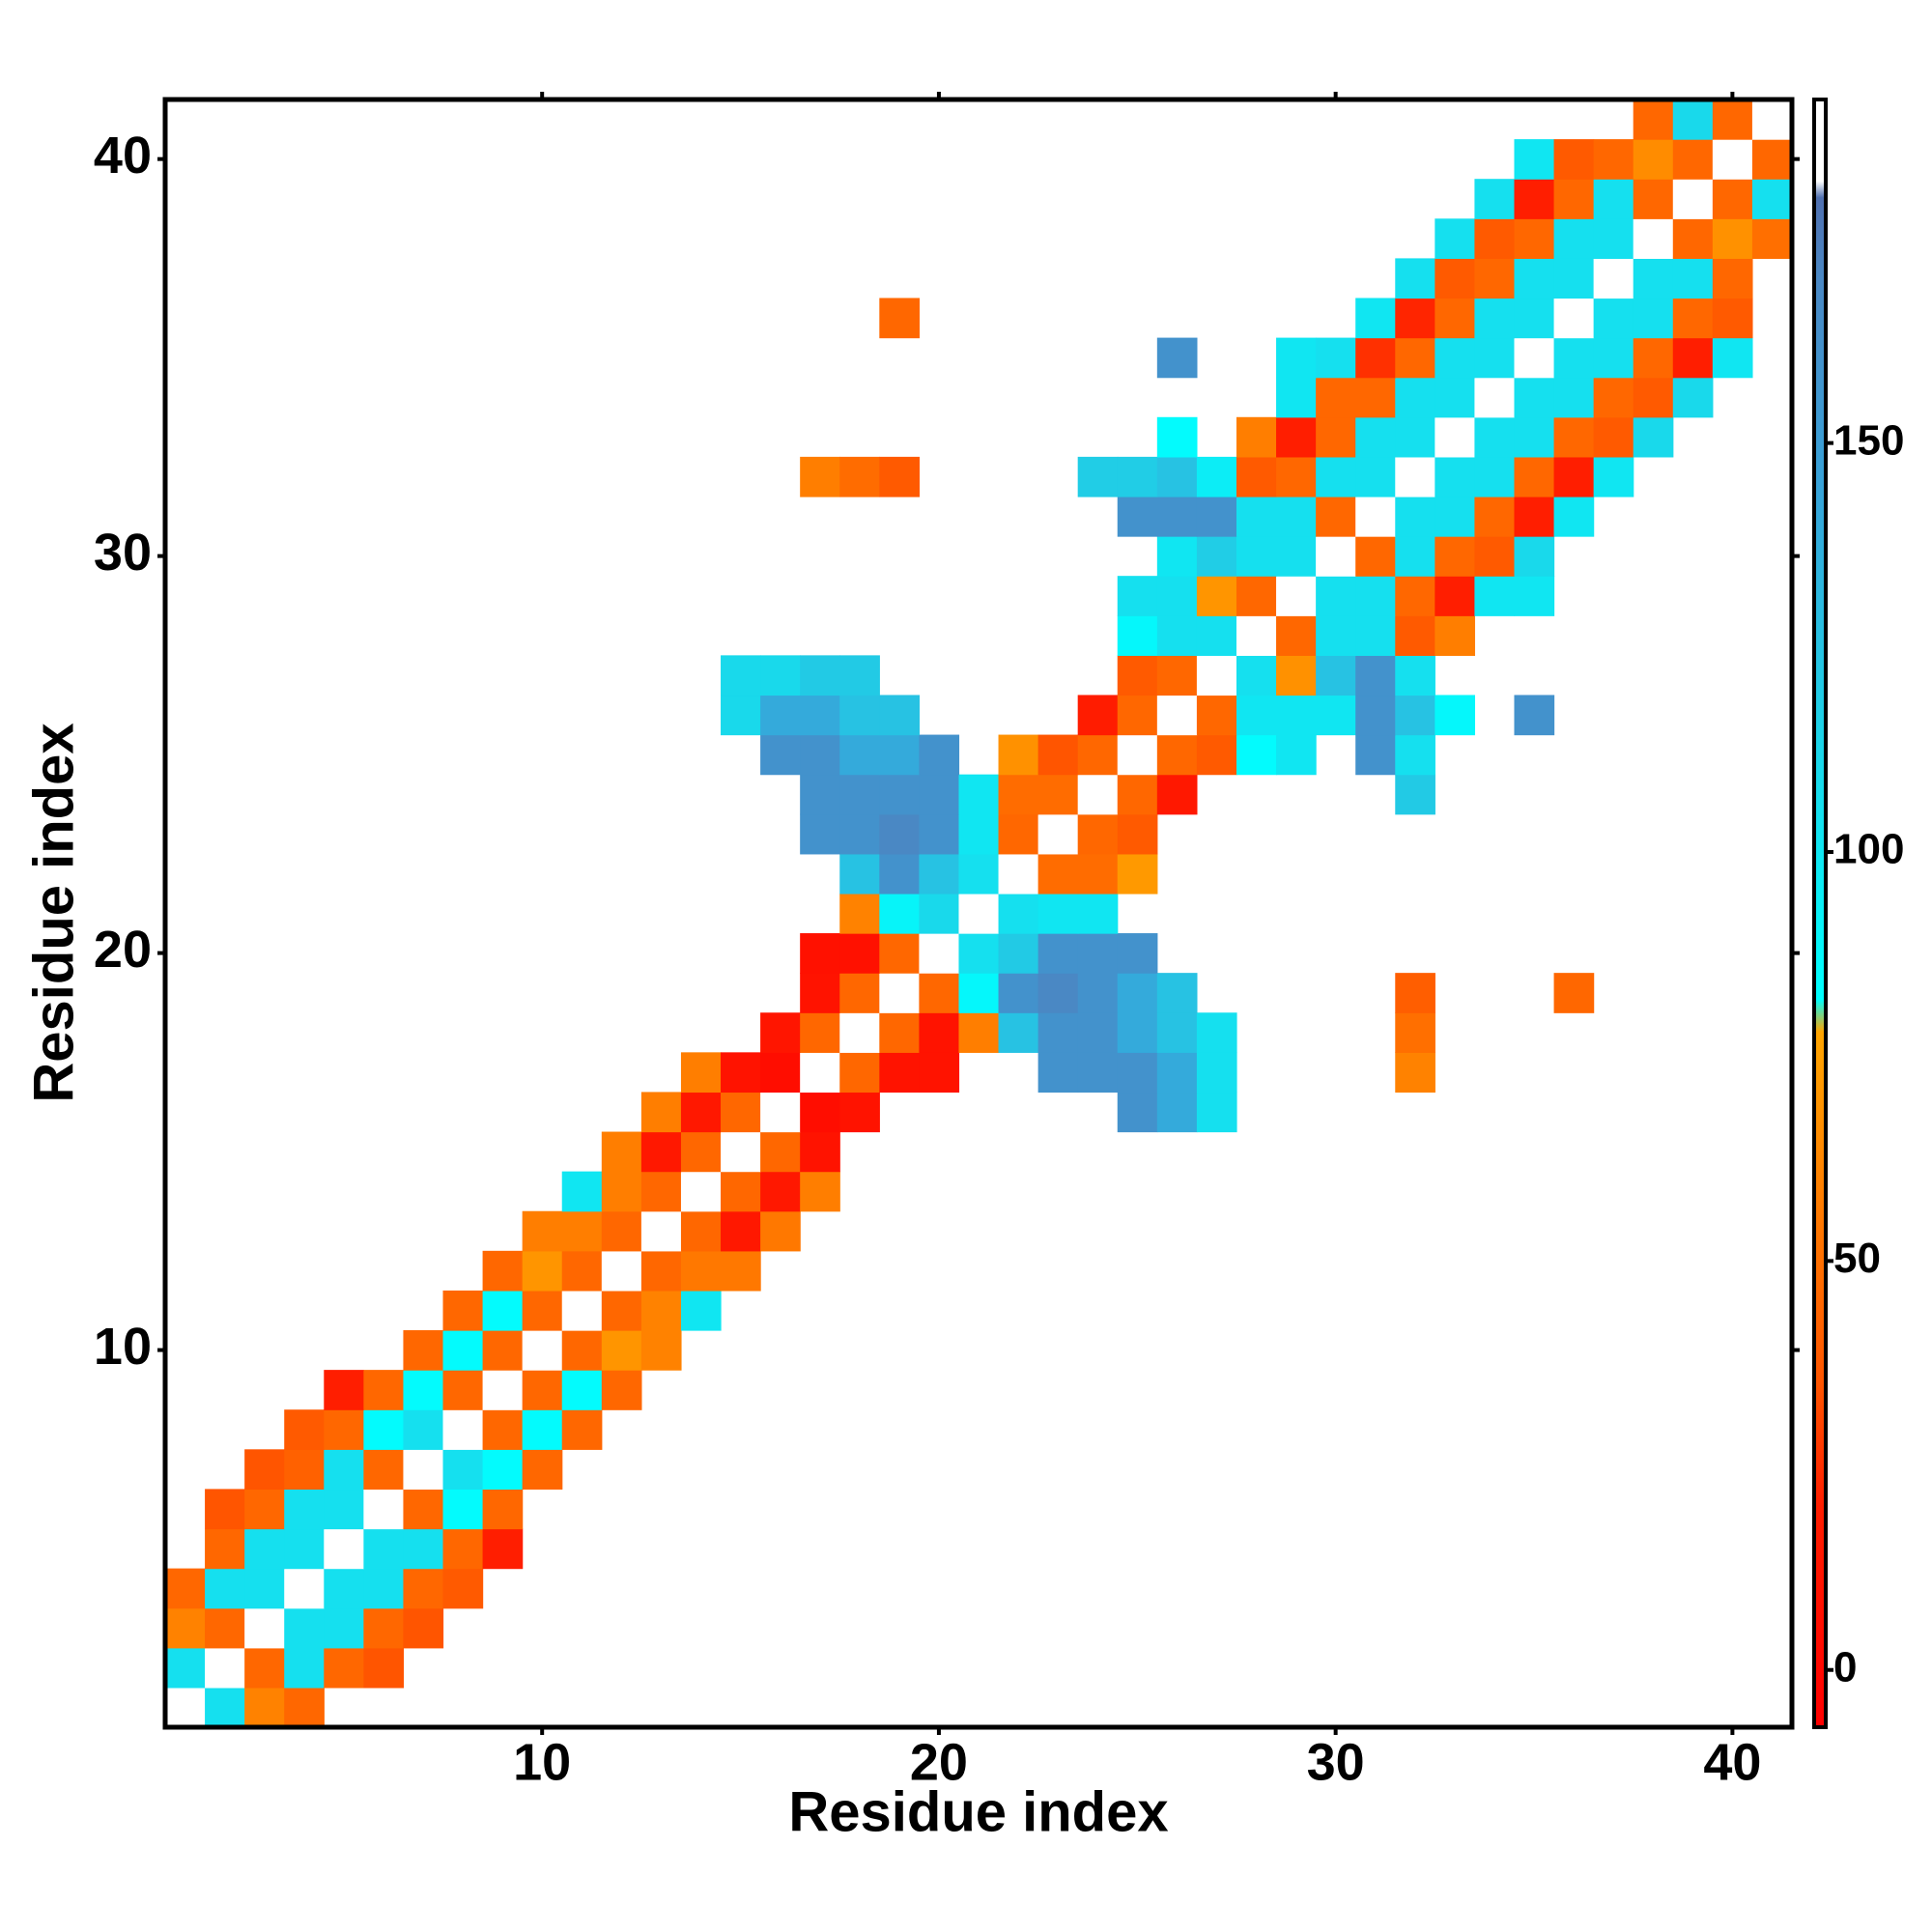 The image size is (1932, 1932). I want to click on x-tick-label: 10, so click(542, 1762).